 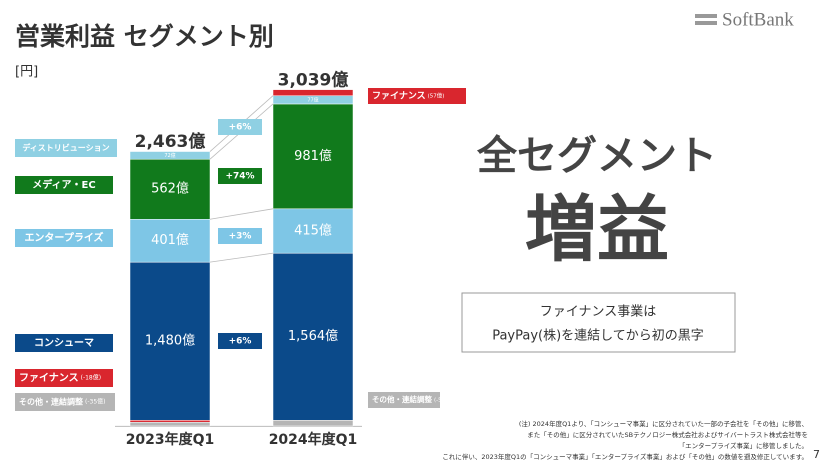 I want to click on callout-box, so click(x=598, y=322).